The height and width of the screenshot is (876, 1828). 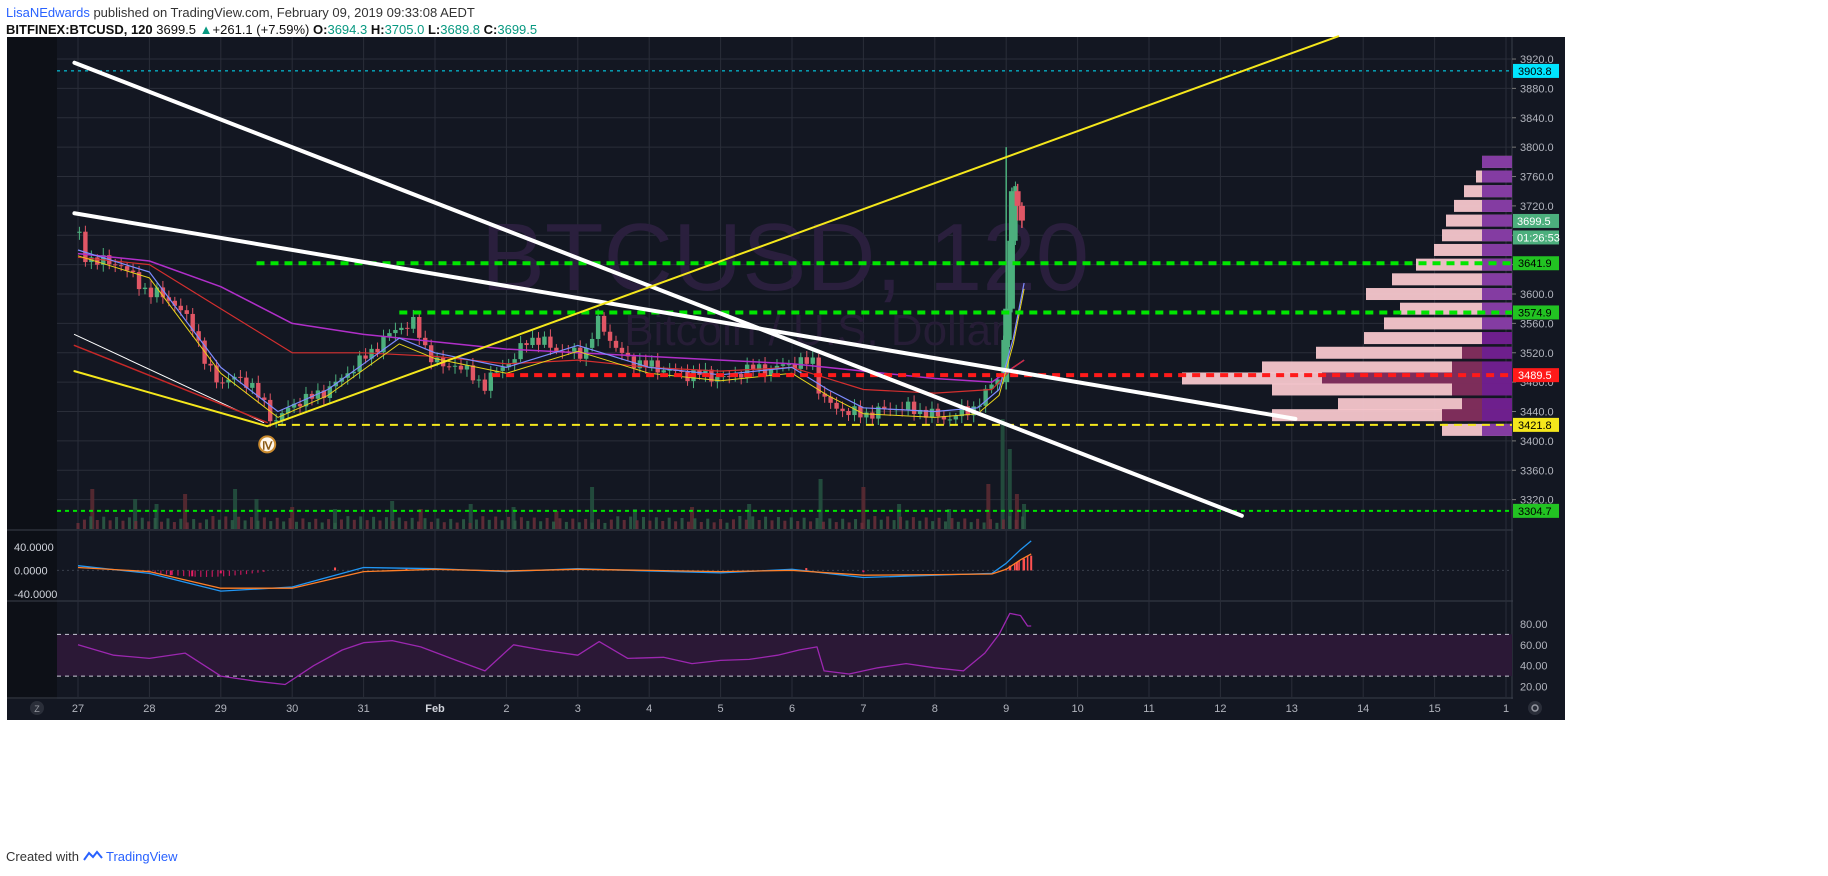 What do you see at coordinates (1537, 354) in the screenshot?
I see `price-tick-label: 3520.0` at bounding box center [1537, 354].